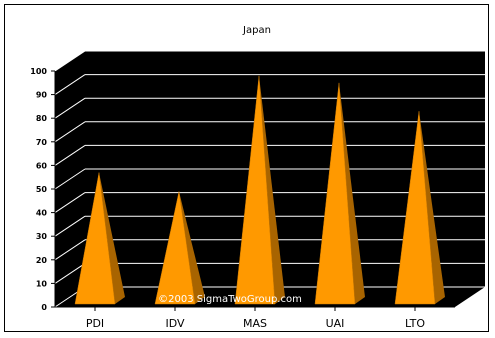  Describe the element at coordinates (272, 189) in the screenshot. I see `bar-mas-side` at that location.